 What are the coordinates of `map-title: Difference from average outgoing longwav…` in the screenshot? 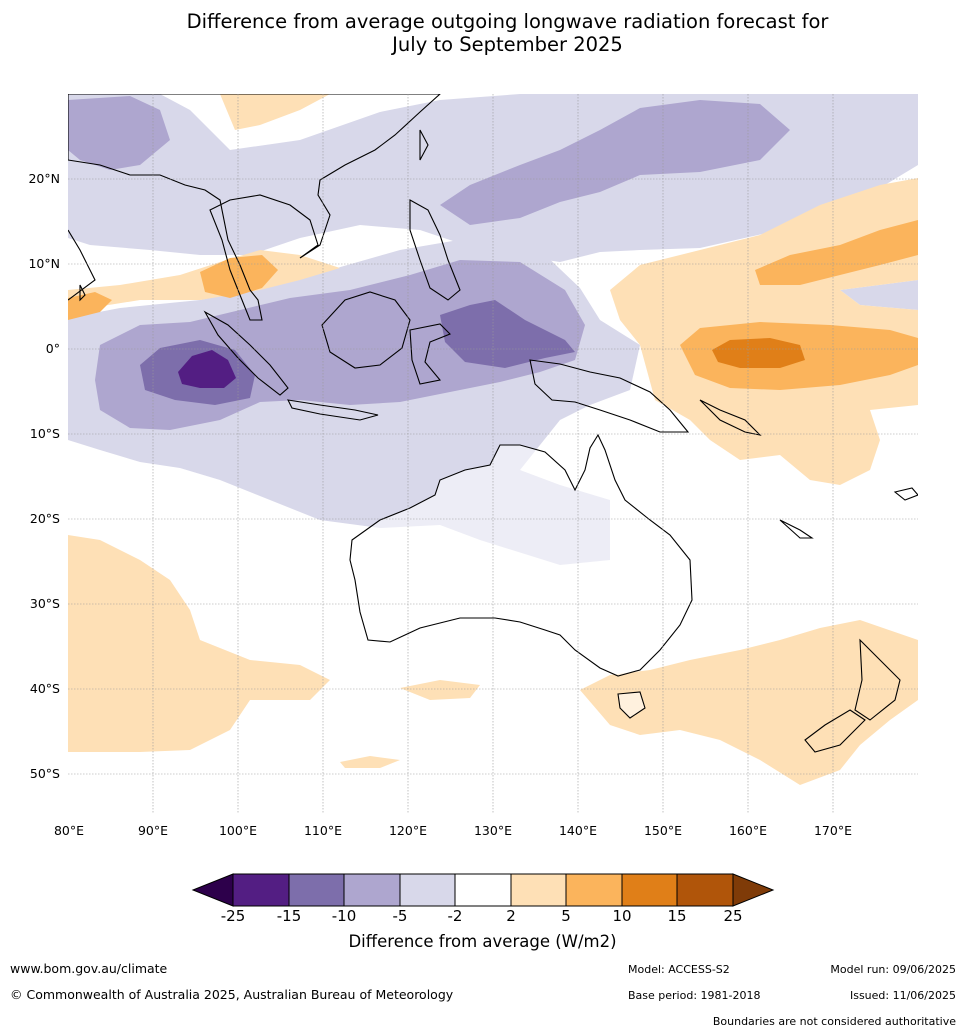 It's located at (482, 33).